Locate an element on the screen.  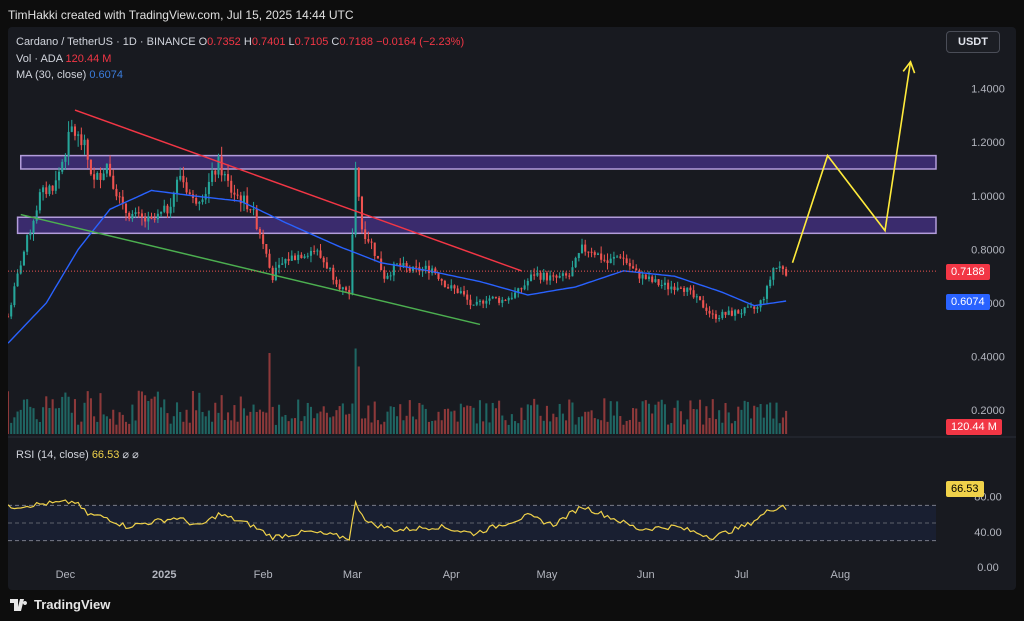
support-trendline is located at coordinates (250, 269).